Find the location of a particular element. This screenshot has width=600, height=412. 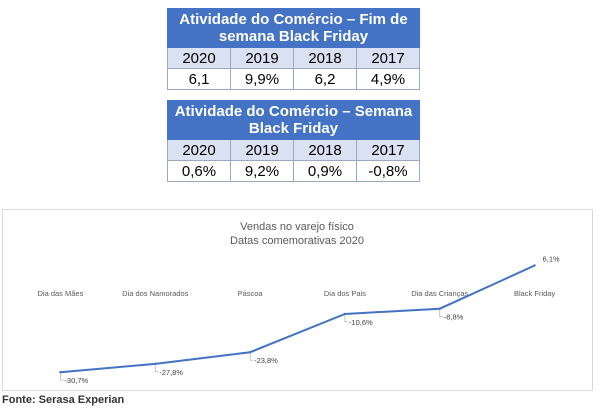

data-label: -8,8% is located at coordinates (454, 317).